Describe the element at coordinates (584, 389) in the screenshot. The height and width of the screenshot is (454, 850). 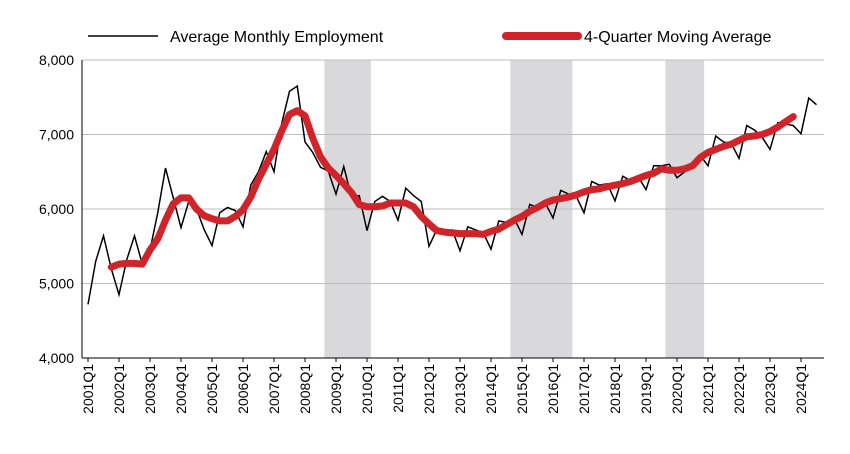
I see `x-tick-label: 2017Q1` at that location.